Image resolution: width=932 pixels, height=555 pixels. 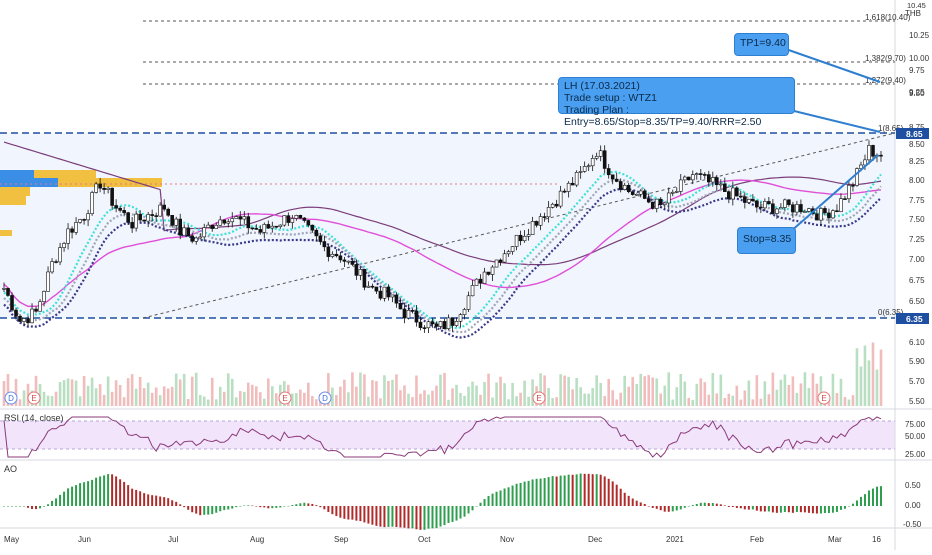 I want to click on currency-label: THB, so click(x=913, y=13).